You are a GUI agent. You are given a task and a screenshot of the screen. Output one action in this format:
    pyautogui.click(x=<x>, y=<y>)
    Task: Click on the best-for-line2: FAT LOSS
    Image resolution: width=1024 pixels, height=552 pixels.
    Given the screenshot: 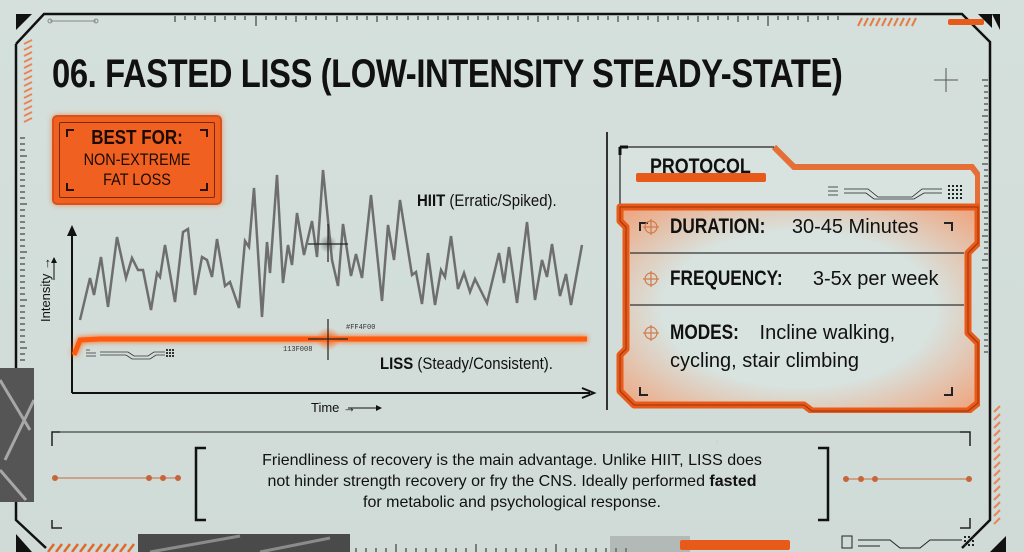 What is the action you would take?
    pyautogui.click(x=137, y=179)
    